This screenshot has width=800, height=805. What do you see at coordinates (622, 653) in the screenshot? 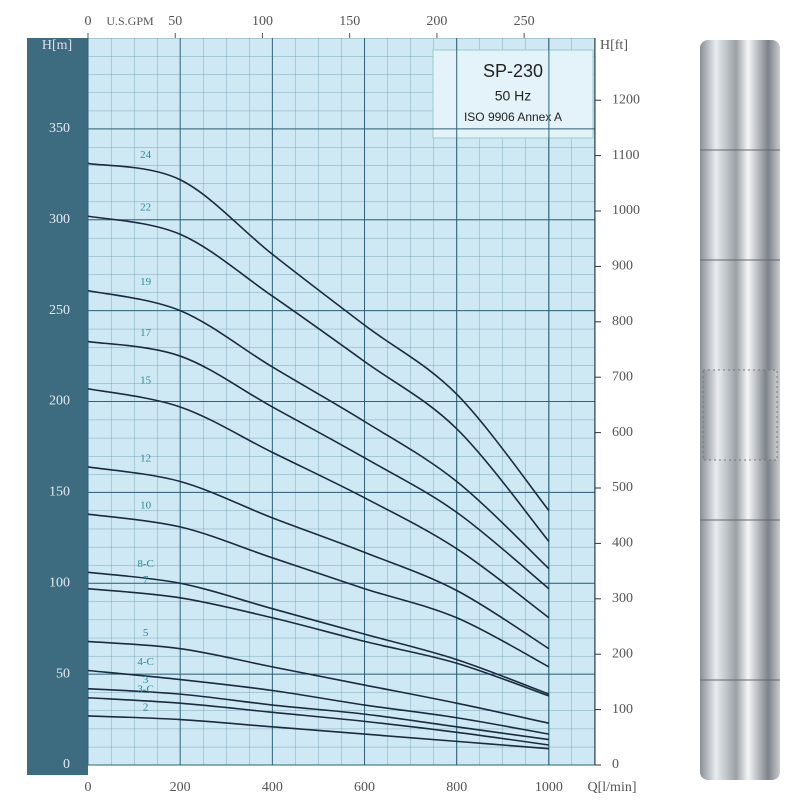
I see `y2-tick-label: 200` at bounding box center [622, 653].